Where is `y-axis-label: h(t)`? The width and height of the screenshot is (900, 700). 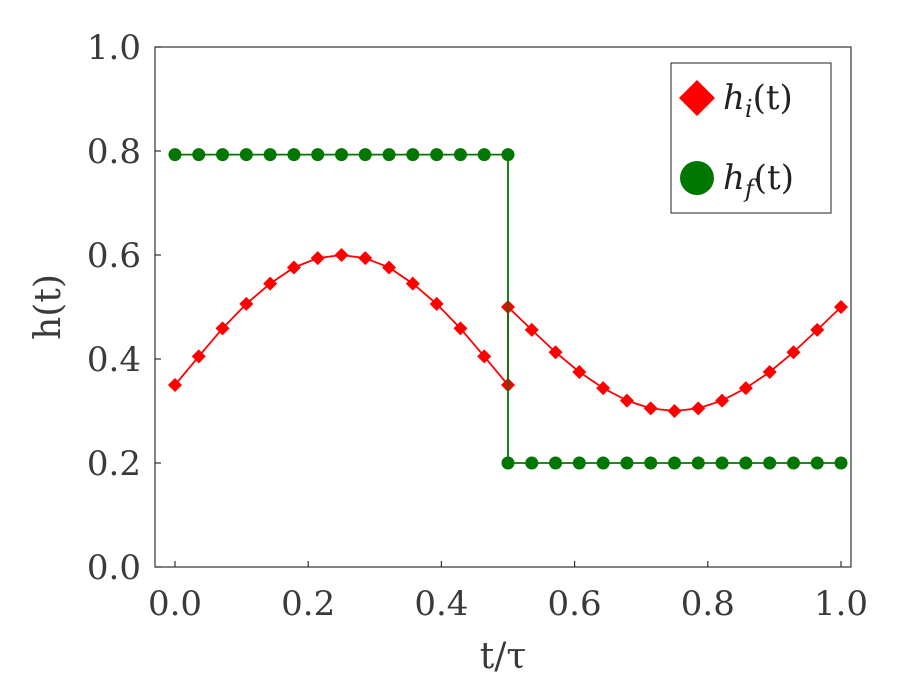 y-axis-label: h(t) is located at coordinates (48, 307).